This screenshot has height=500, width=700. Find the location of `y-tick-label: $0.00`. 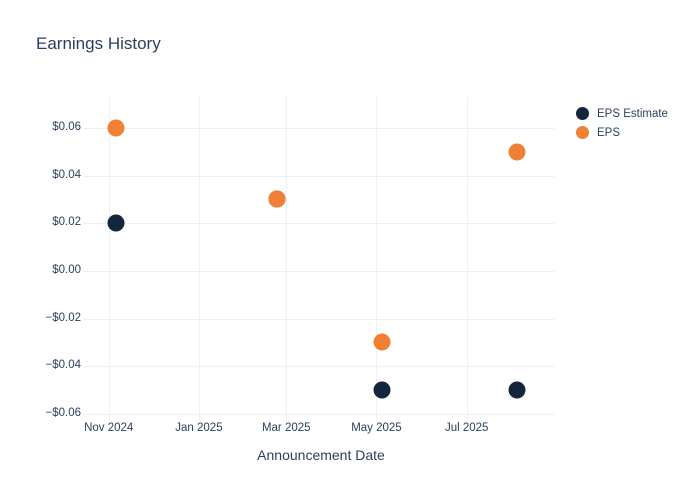

y-tick-label: $0.00 is located at coordinates (66, 269).